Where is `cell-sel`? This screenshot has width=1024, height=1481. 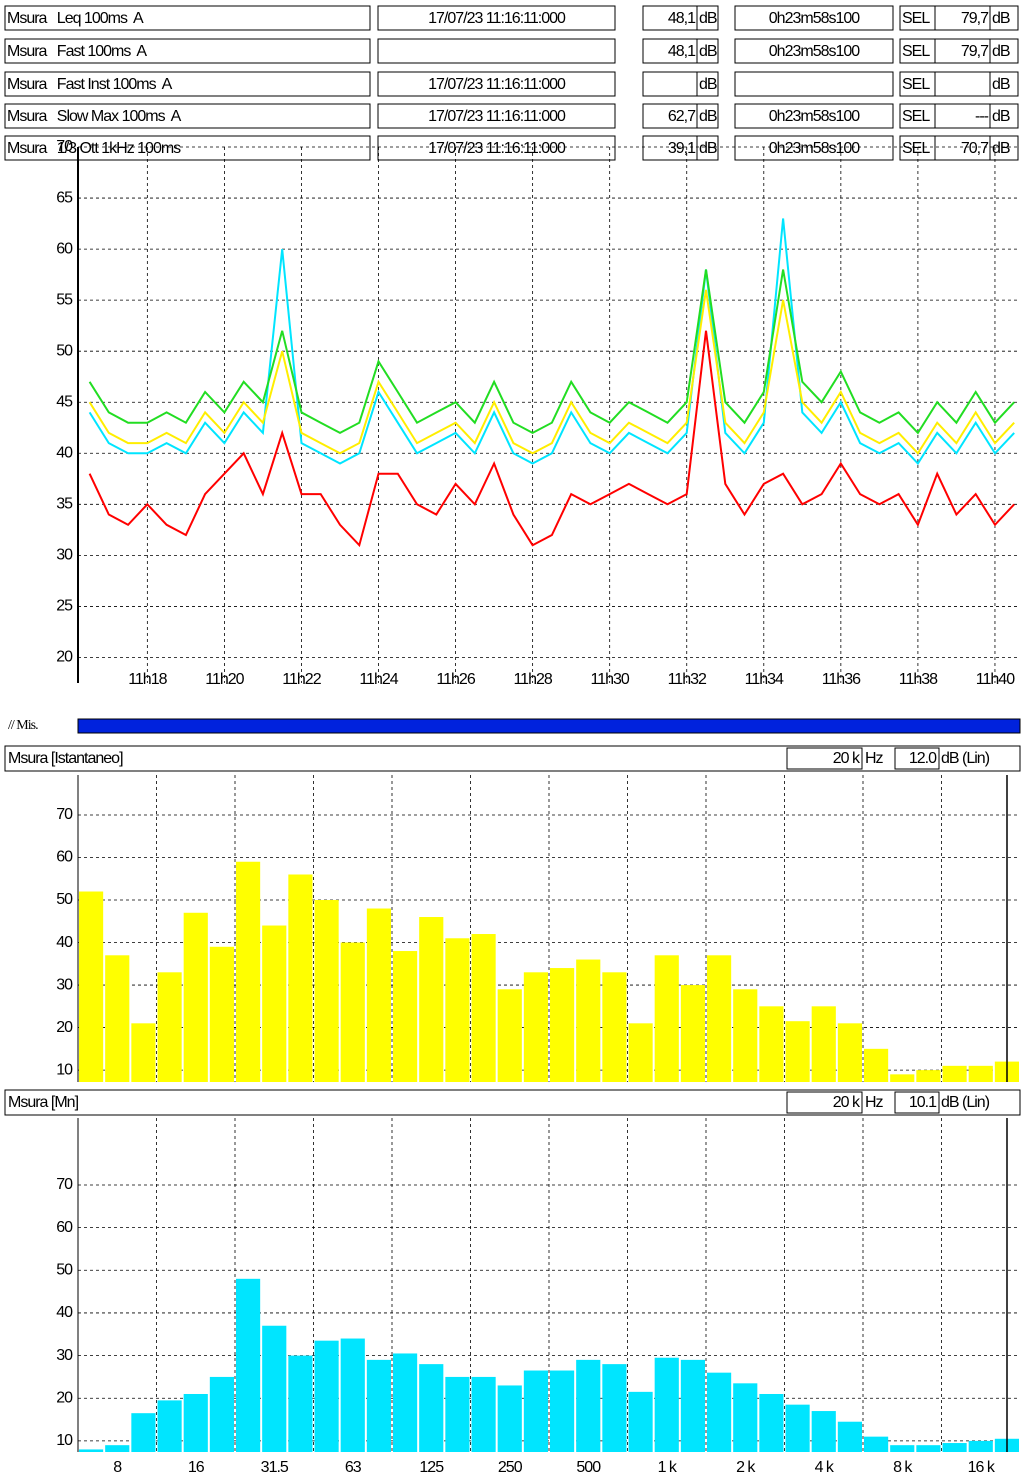 cell-sel is located at coordinates (962, 84).